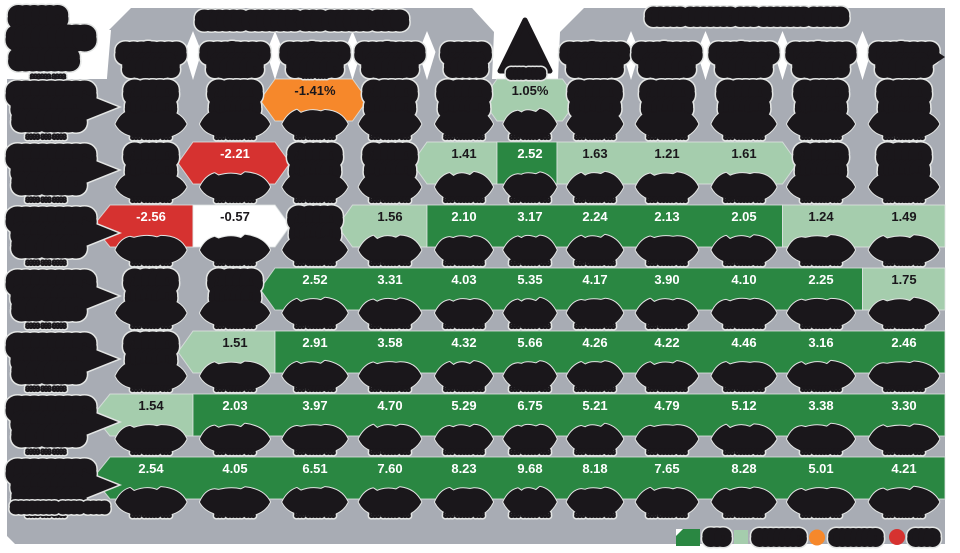  I want to click on svg-text: 888888 8888888 888 888888 8888, so click(302, 20).